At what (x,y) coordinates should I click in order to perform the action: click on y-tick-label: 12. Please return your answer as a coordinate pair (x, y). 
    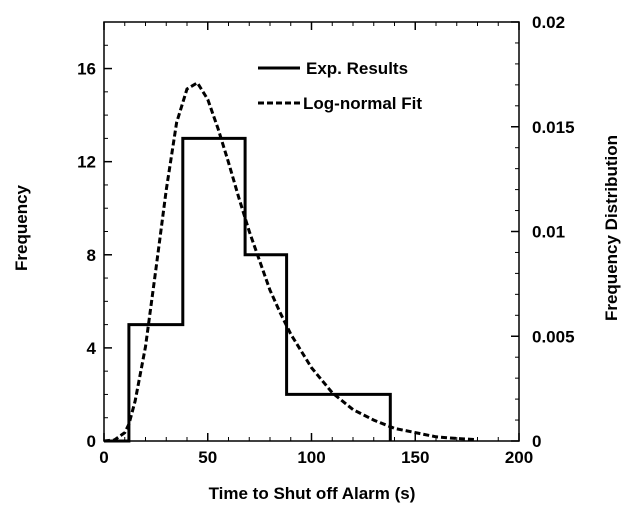
    Looking at the image, I should click on (86, 162).